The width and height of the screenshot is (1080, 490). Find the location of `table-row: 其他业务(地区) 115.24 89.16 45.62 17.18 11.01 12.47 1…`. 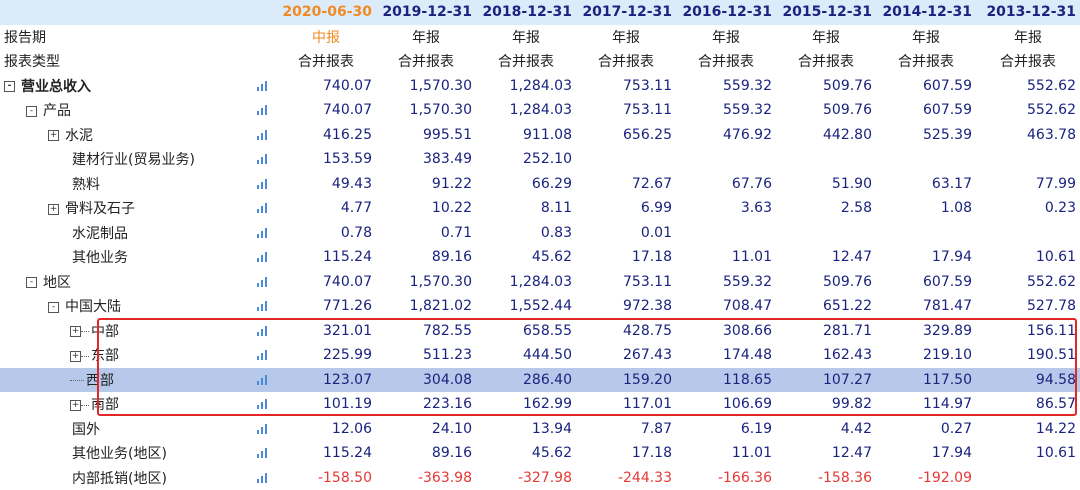

table-row: 其他业务(地区) 115.24 89.16 45.62 17.18 11.01 12.47 1… is located at coordinates (540, 453).